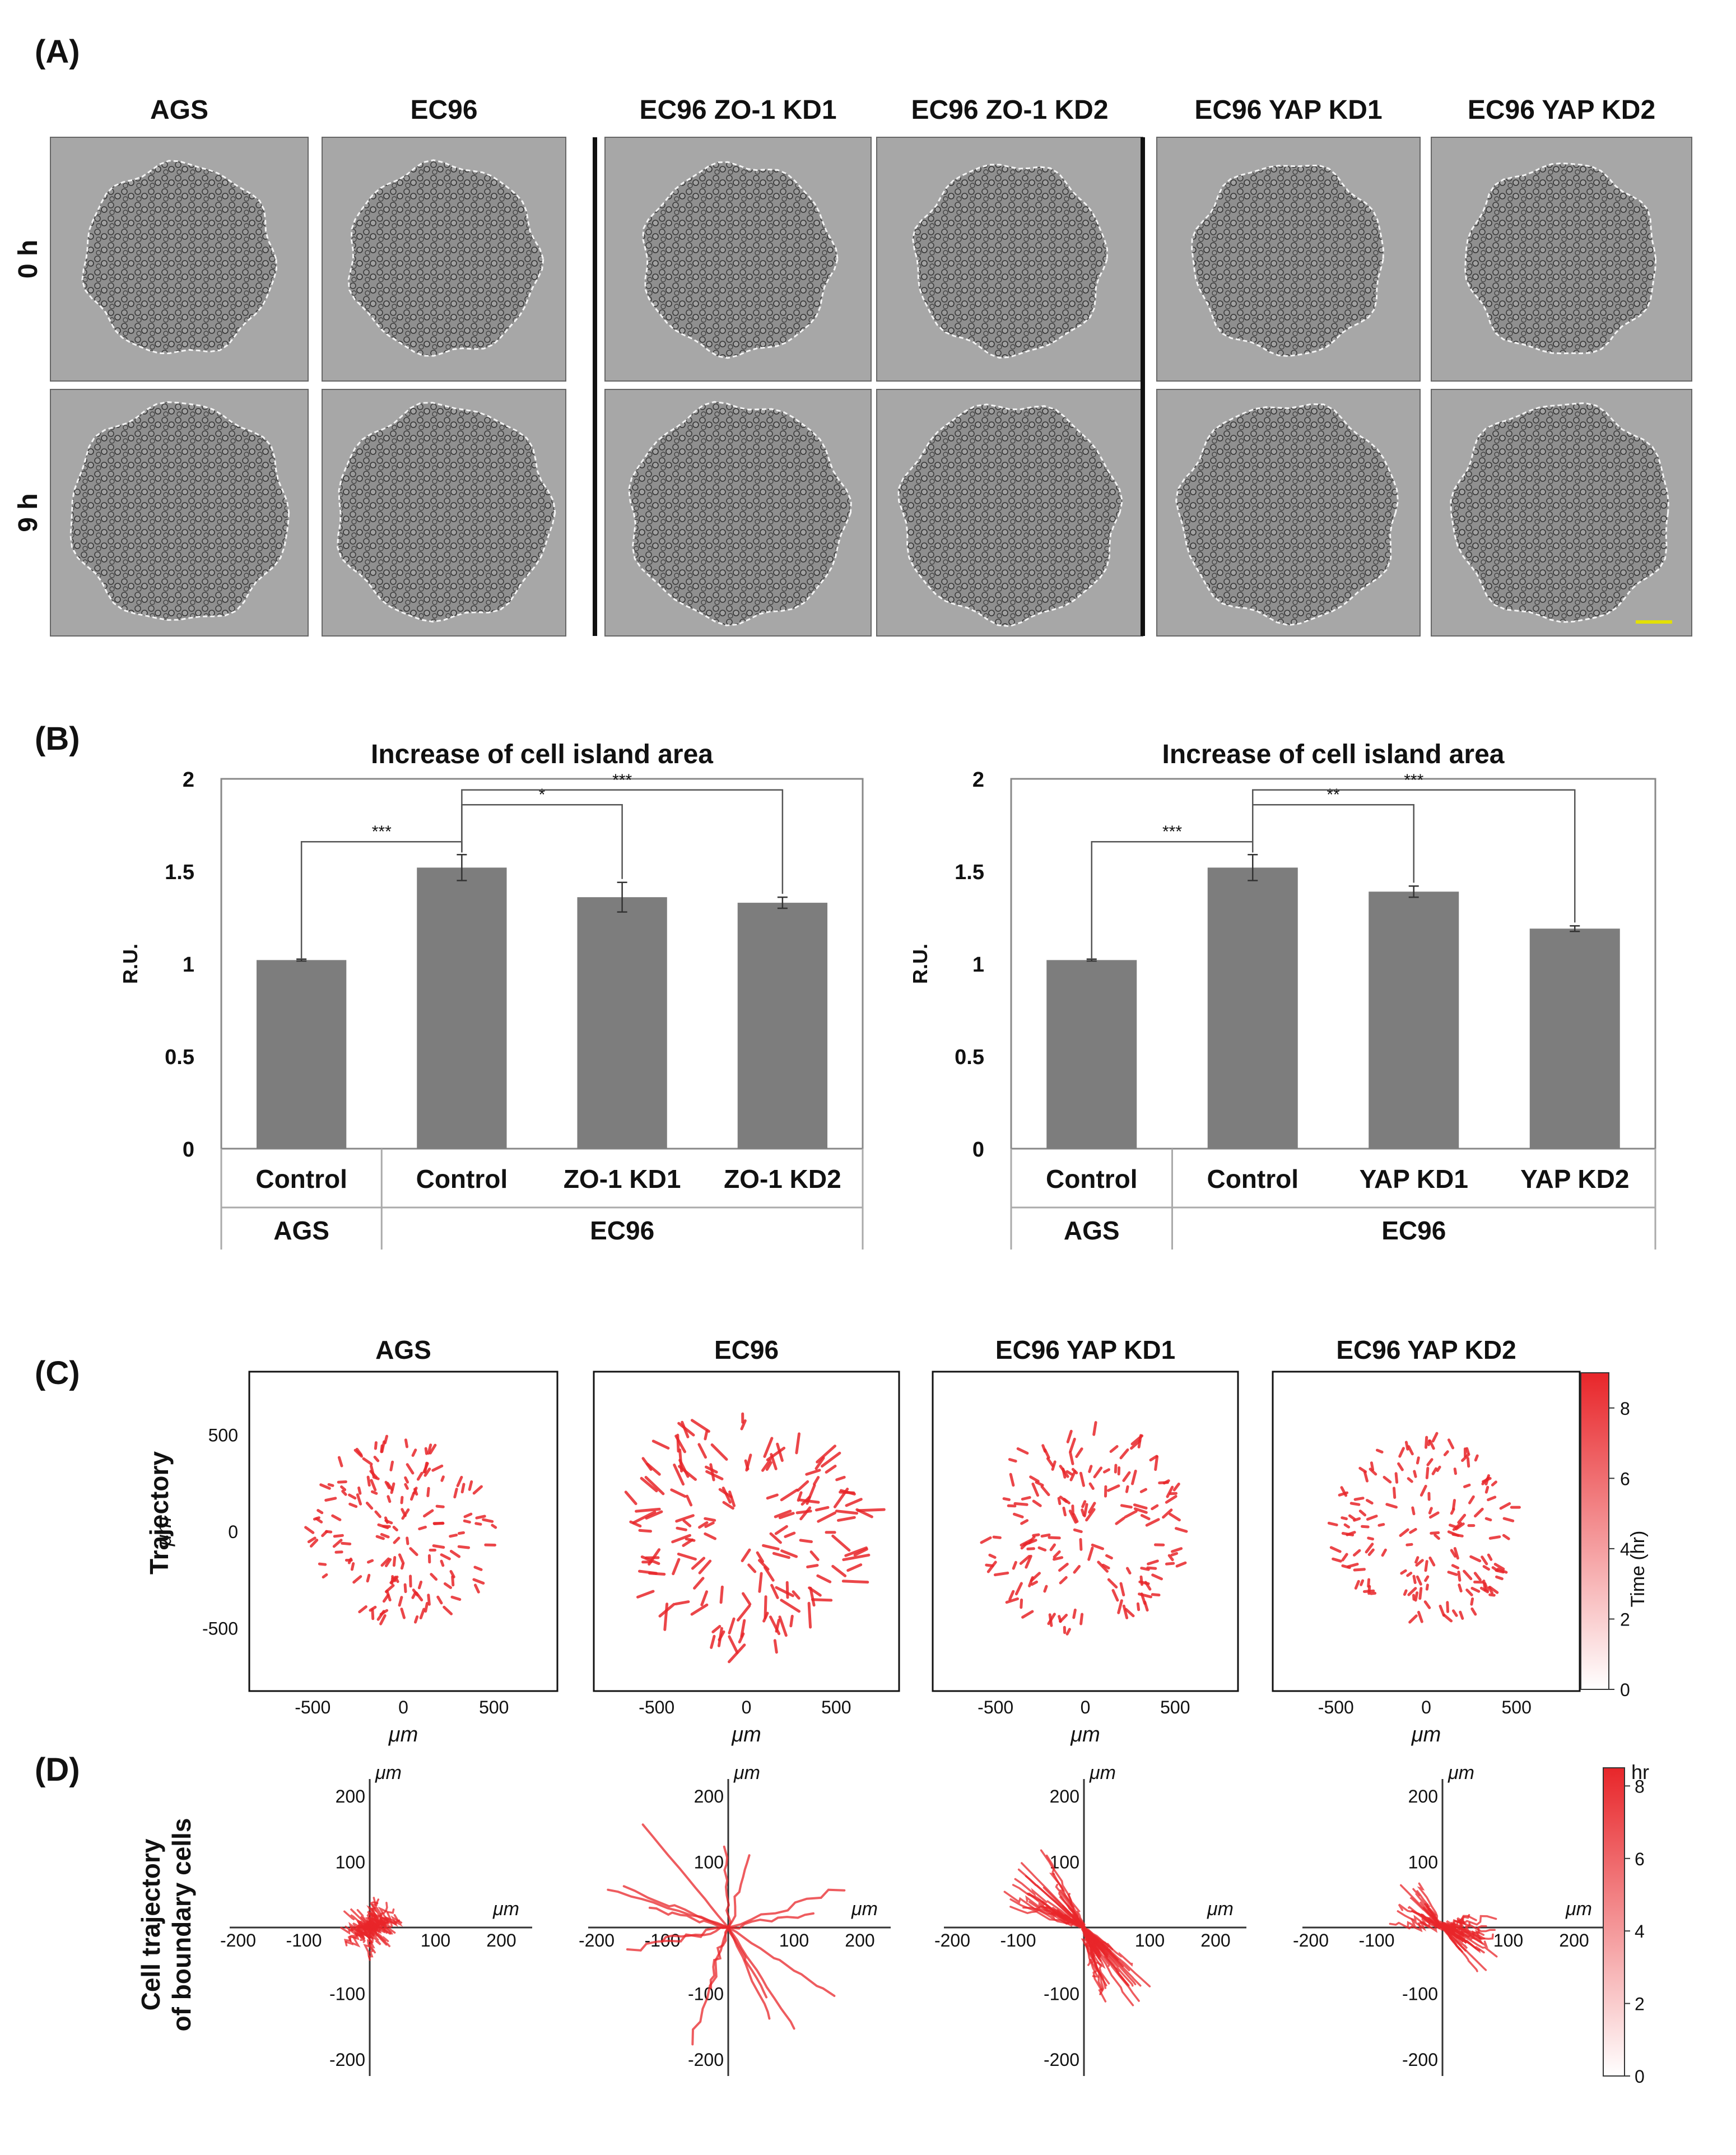 The height and width of the screenshot is (2155, 1736). What do you see at coordinates (706, 2060) in the screenshot?
I see `y-tick-label: -200` at bounding box center [706, 2060].